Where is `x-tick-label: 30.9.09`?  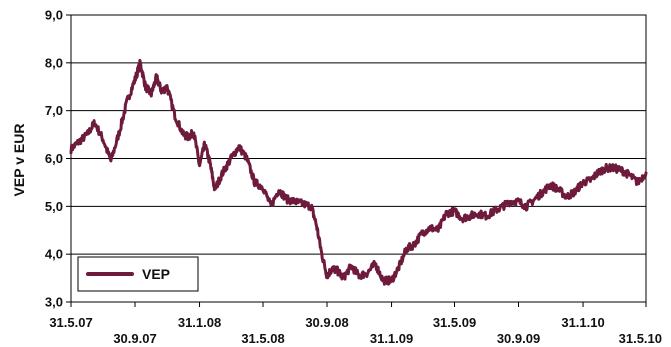
x-tick-label: 30.9.09 is located at coordinates (518, 338).